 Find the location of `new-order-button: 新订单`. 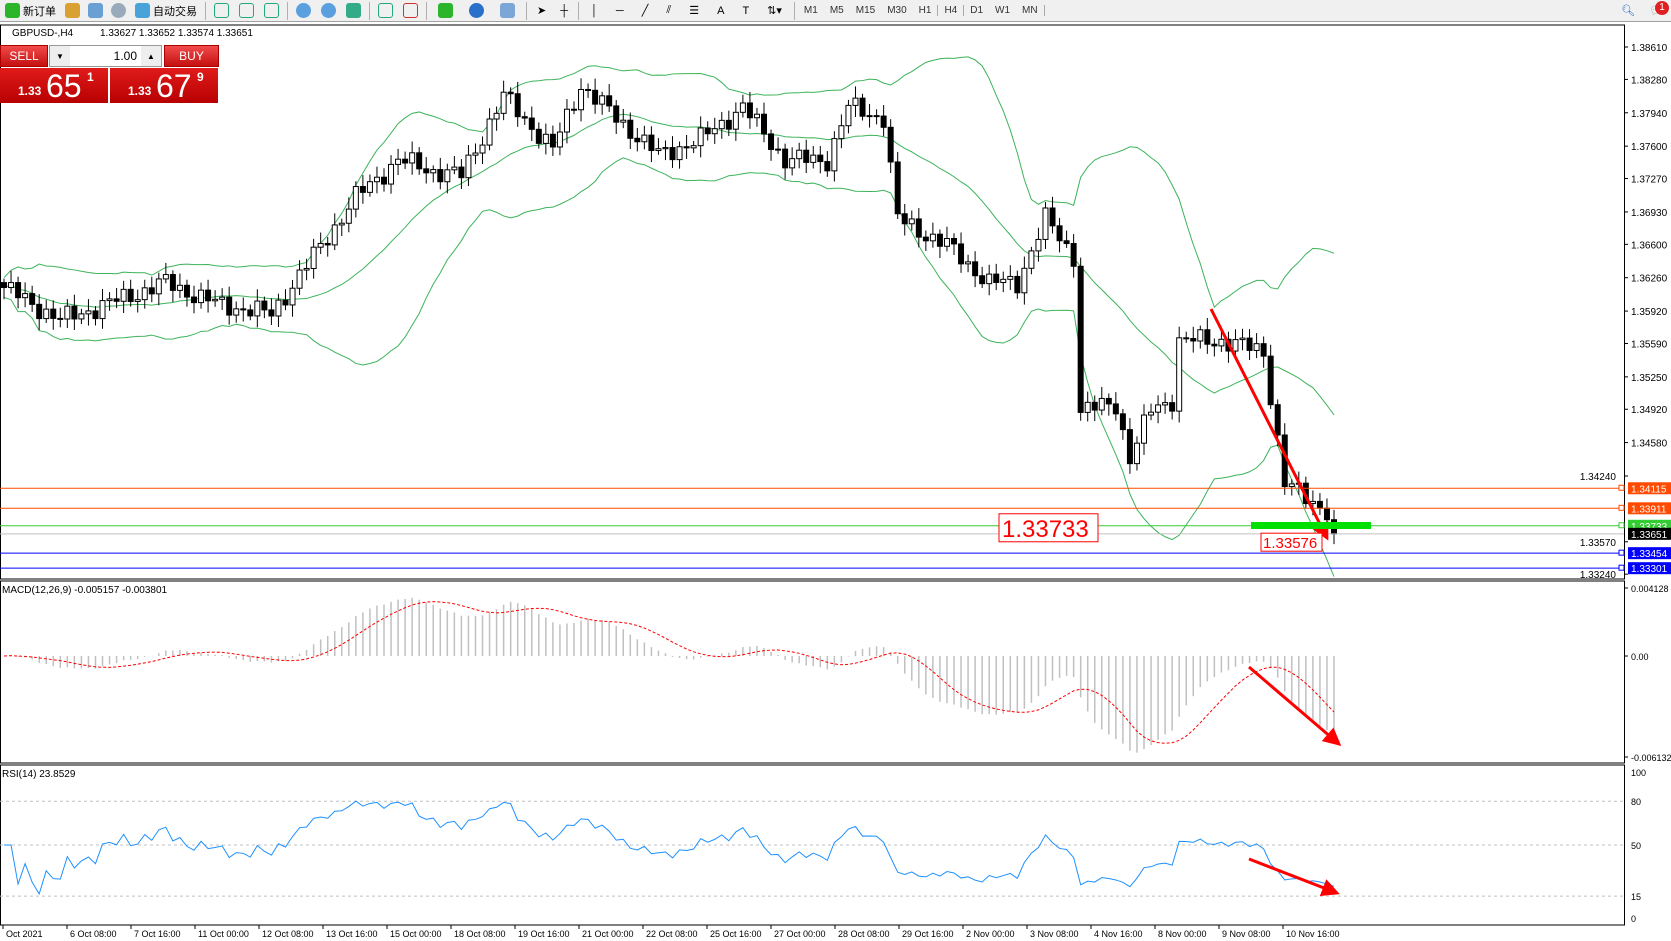

new-order-button: 新订单 is located at coordinates (30, 11).